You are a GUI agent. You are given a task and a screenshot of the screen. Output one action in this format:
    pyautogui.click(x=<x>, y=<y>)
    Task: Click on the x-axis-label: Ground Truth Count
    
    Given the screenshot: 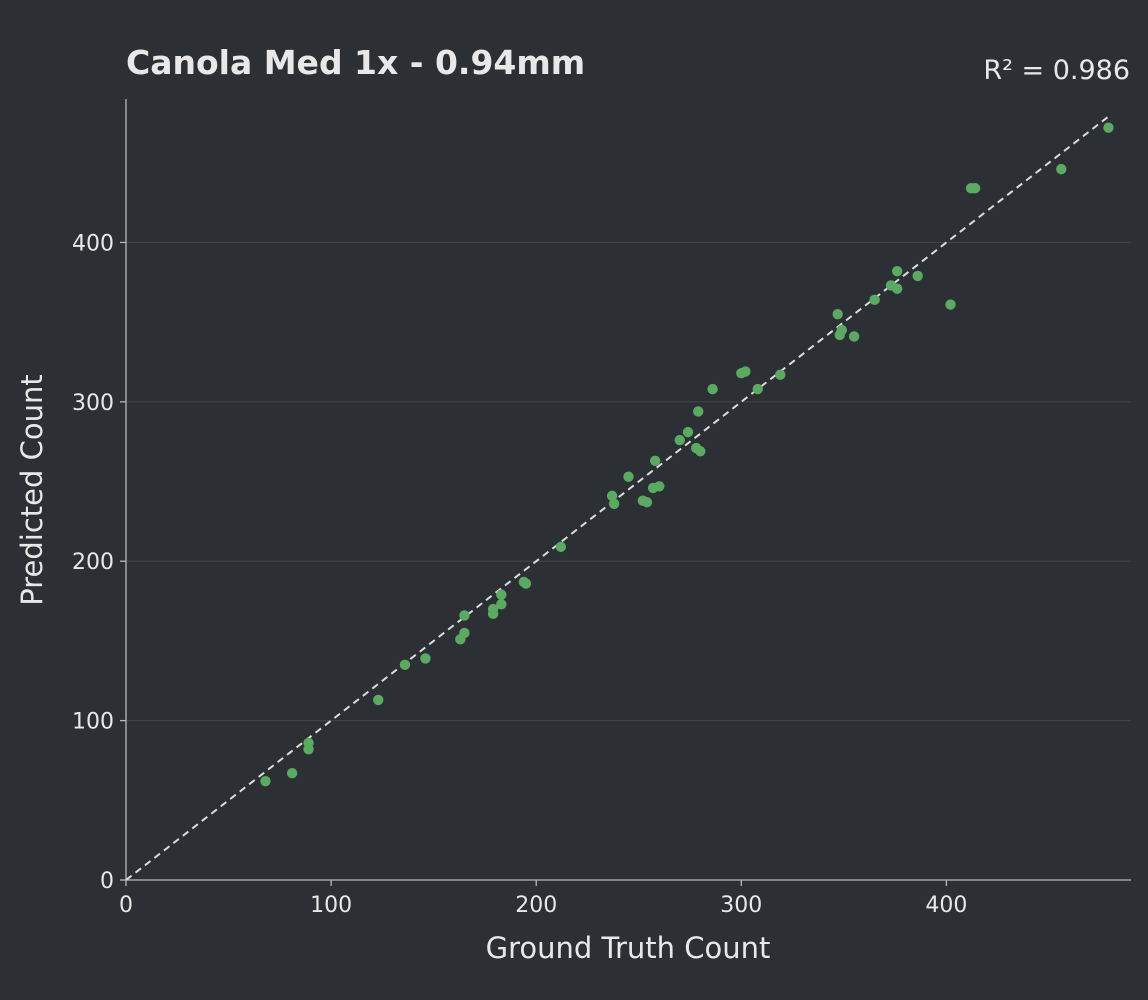 What is the action you would take?
    pyautogui.click(x=628, y=948)
    